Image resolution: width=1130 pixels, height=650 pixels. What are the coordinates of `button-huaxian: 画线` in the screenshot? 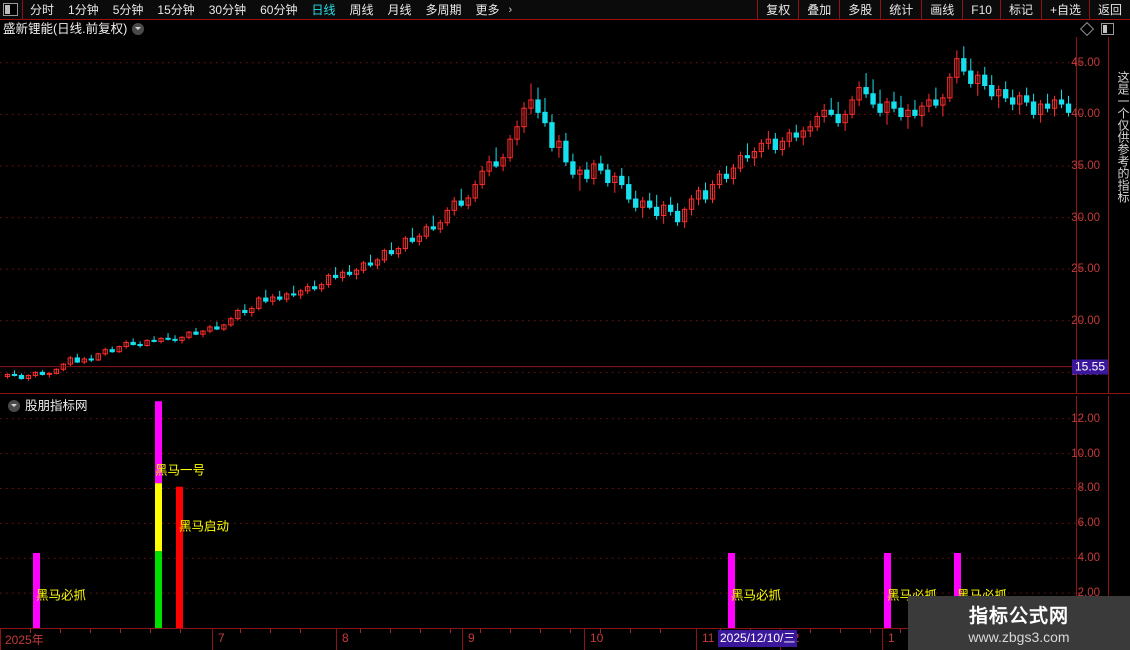 It's located at (942, 9).